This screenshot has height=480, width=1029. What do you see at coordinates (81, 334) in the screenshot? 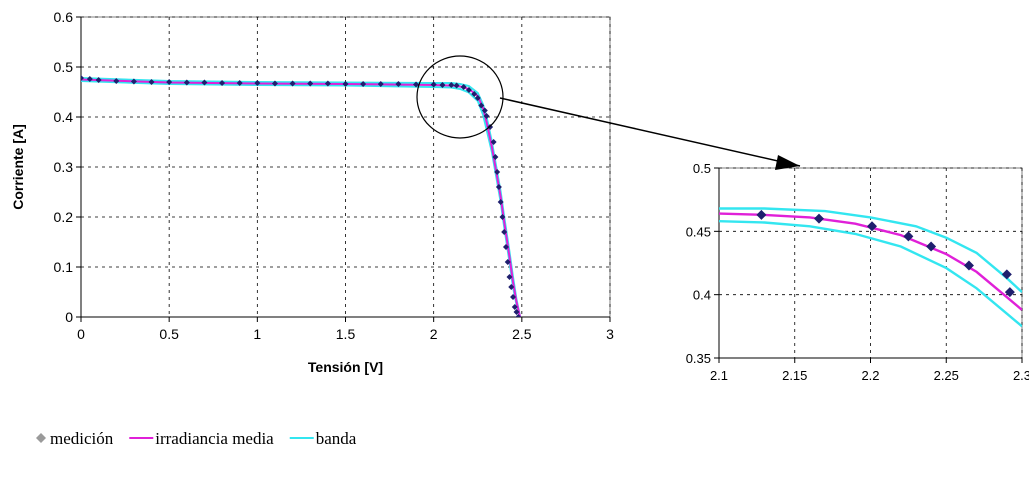
I see `x-tick-label: 0` at bounding box center [81, 334].